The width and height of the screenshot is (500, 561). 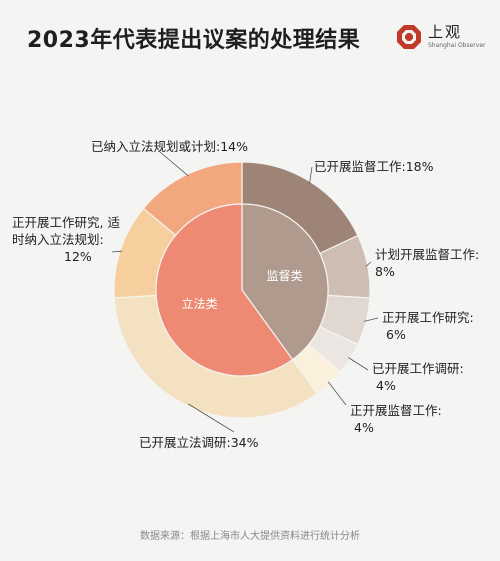 What do you see at coordinates (250, 536) in the screenshot?
I see `data-source-note: 数据来源：根据上海市人大提供资料进行统计分析` at bounding box center [250, 536].